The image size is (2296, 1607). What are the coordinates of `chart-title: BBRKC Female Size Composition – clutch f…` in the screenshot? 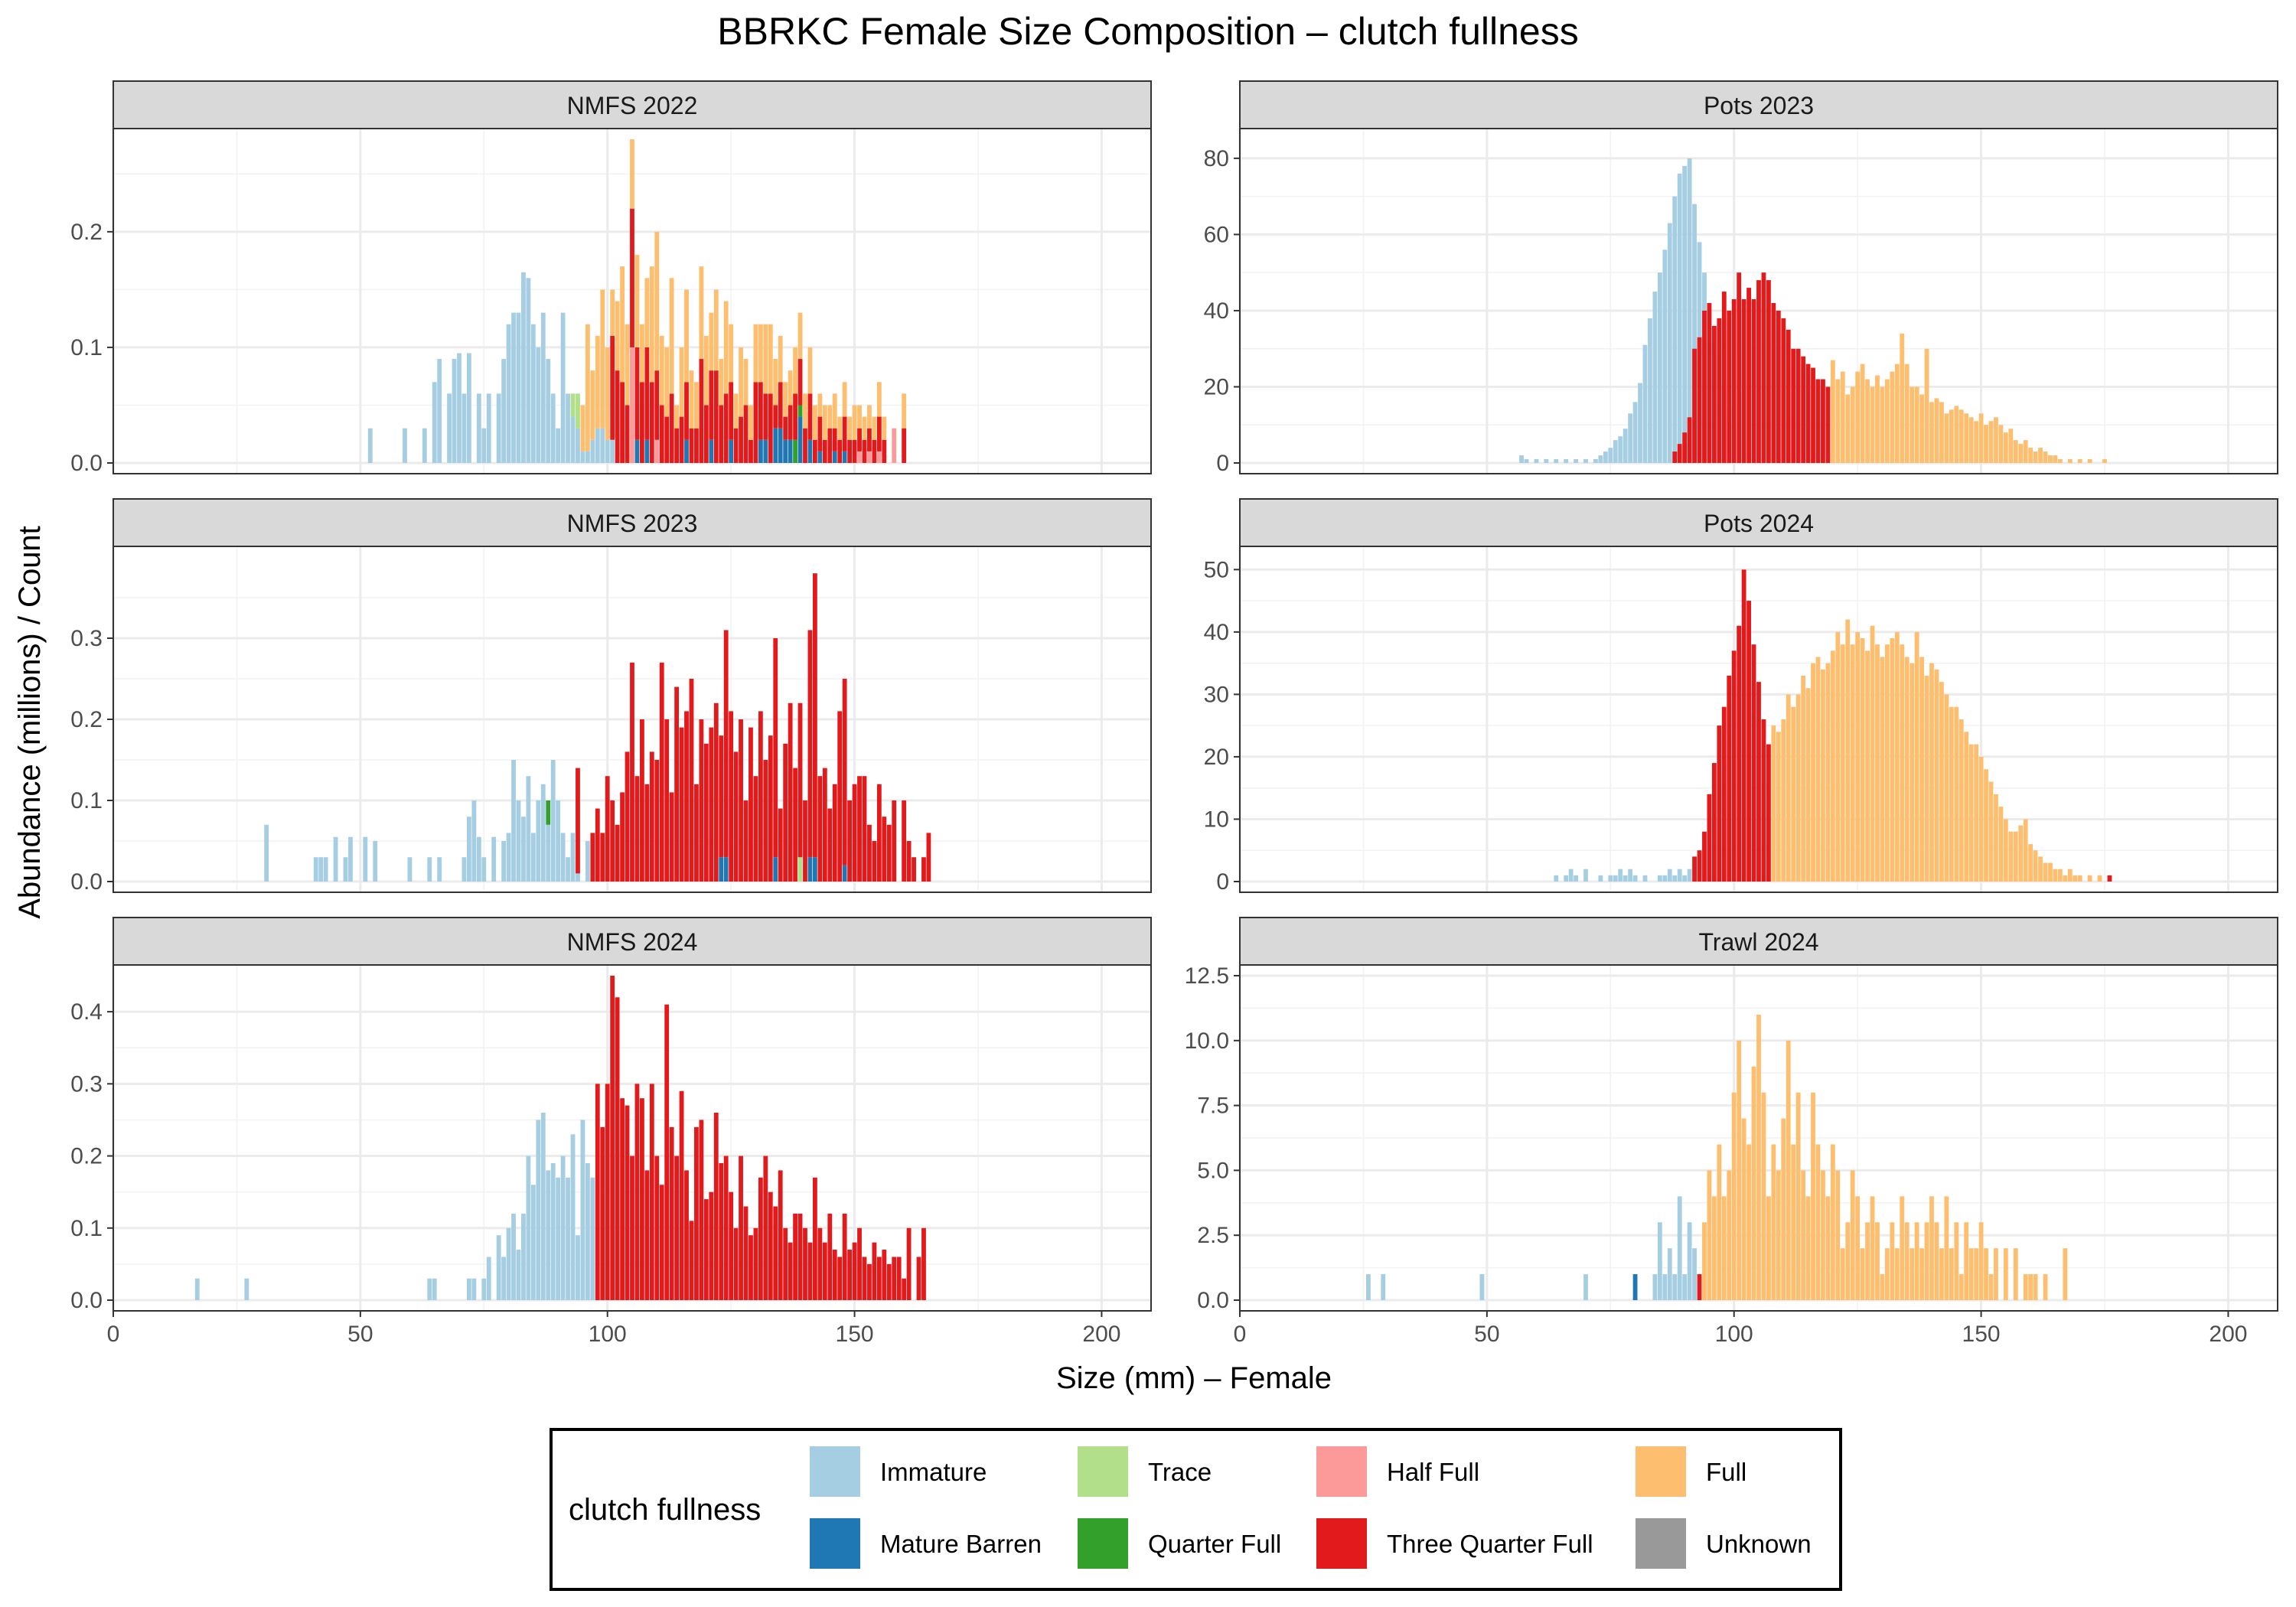 It's located at (1147, 31).